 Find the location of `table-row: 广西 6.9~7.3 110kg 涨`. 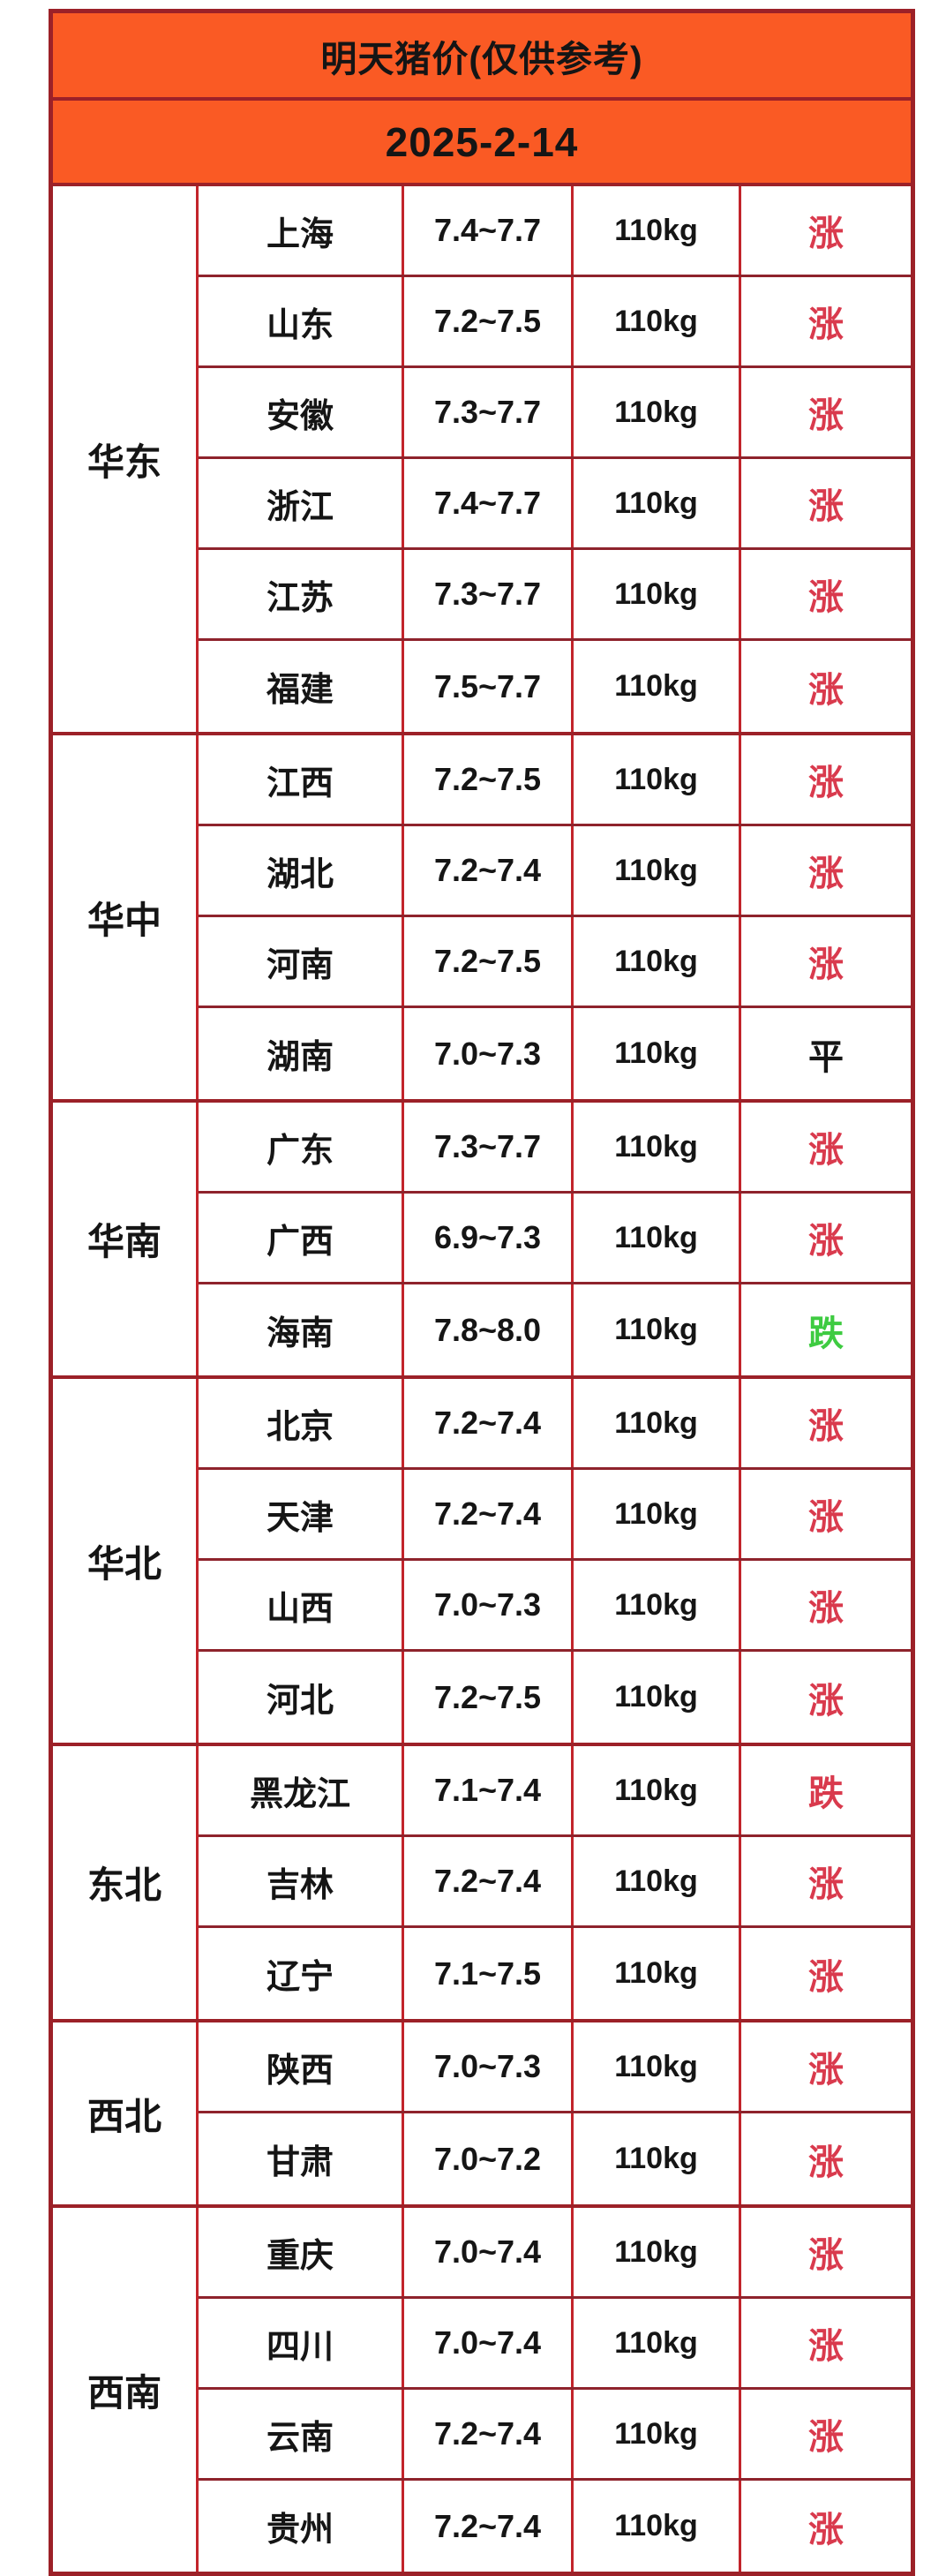

table-row: 广西 6.9~7.3 110kg 涨 is located at coordinates (555, 1239).